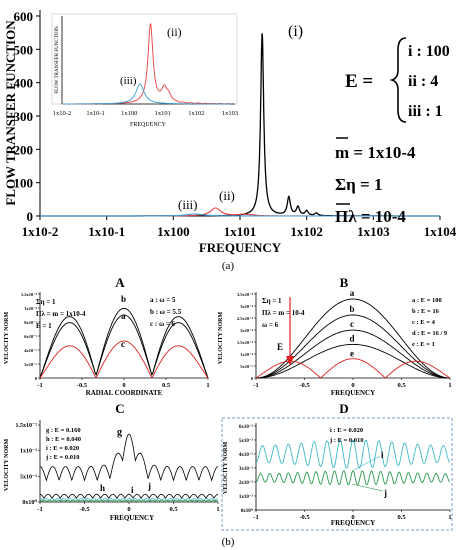 The width and height of the screenshot is (456, 550). Describe the element at coordinates (124, 359) in the screenshot. I see `panel-a-curve-c` at that location.